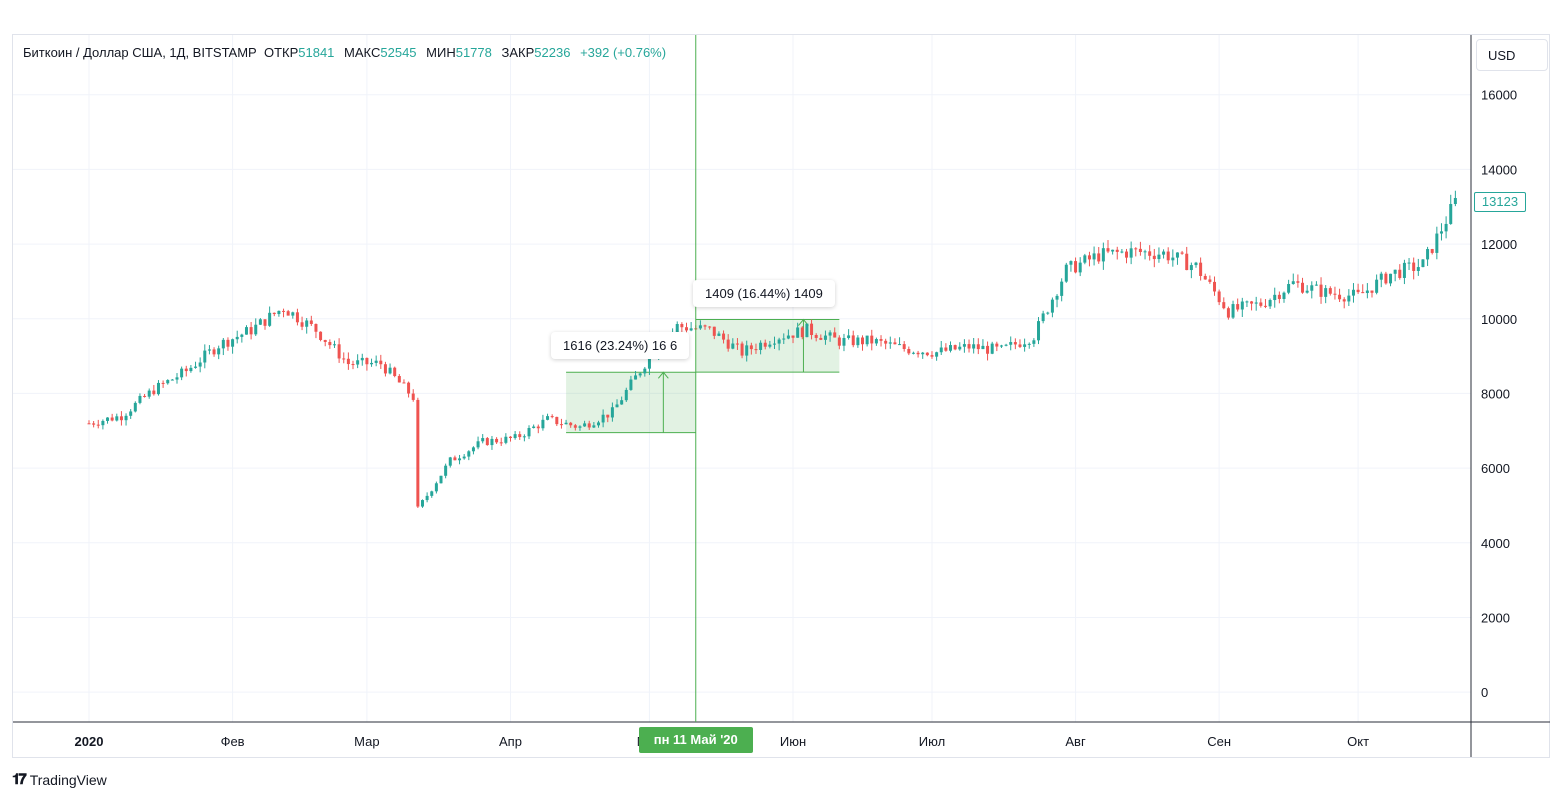  I want to click on legend-close-value: 52236, so click(552, 52).